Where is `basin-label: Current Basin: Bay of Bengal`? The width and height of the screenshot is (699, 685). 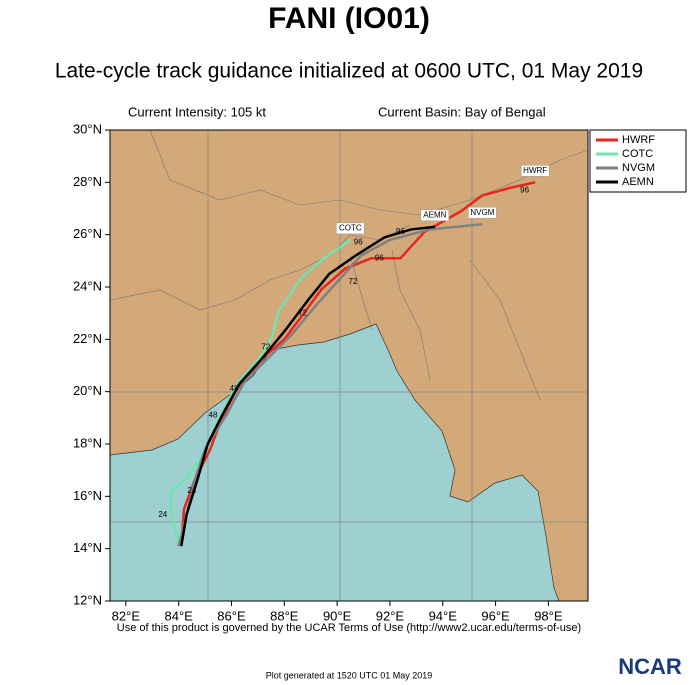
basin-label: Current Basin: Bay of Bengal is located at coordinates (462, 111).